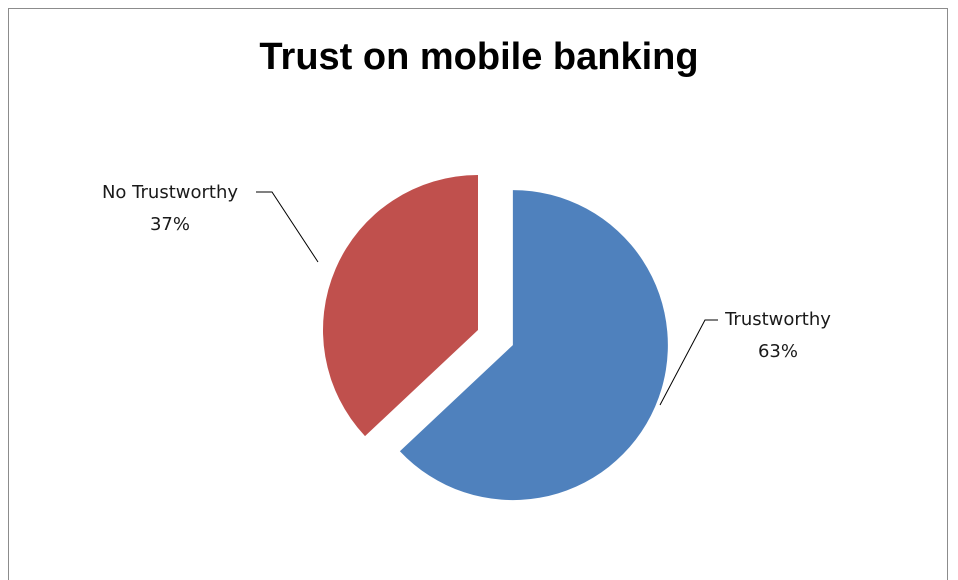  Describe the element at coordinates (778, 351) in the screenshot. I see `data-label-trustworthy-percent: 63%` at that location.